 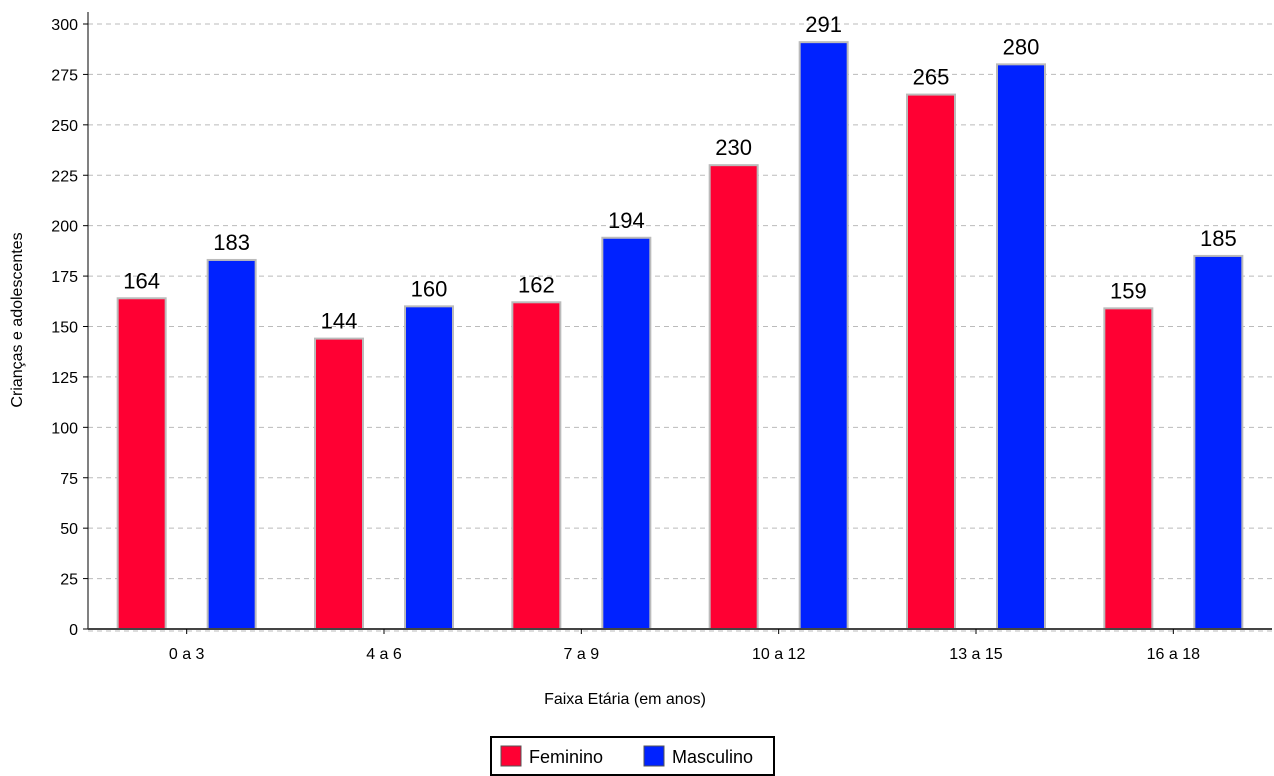 I want to click on data-label: 162, so click(x=536, y=284).